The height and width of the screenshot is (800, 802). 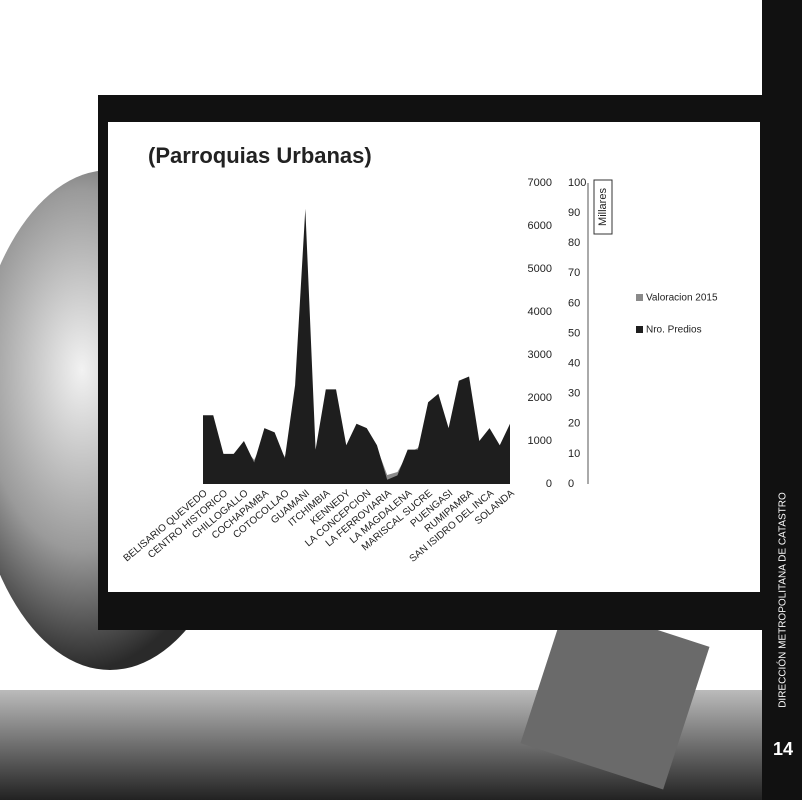 I want to click on y-tick-label: 7000, so click(x=540, y=183).